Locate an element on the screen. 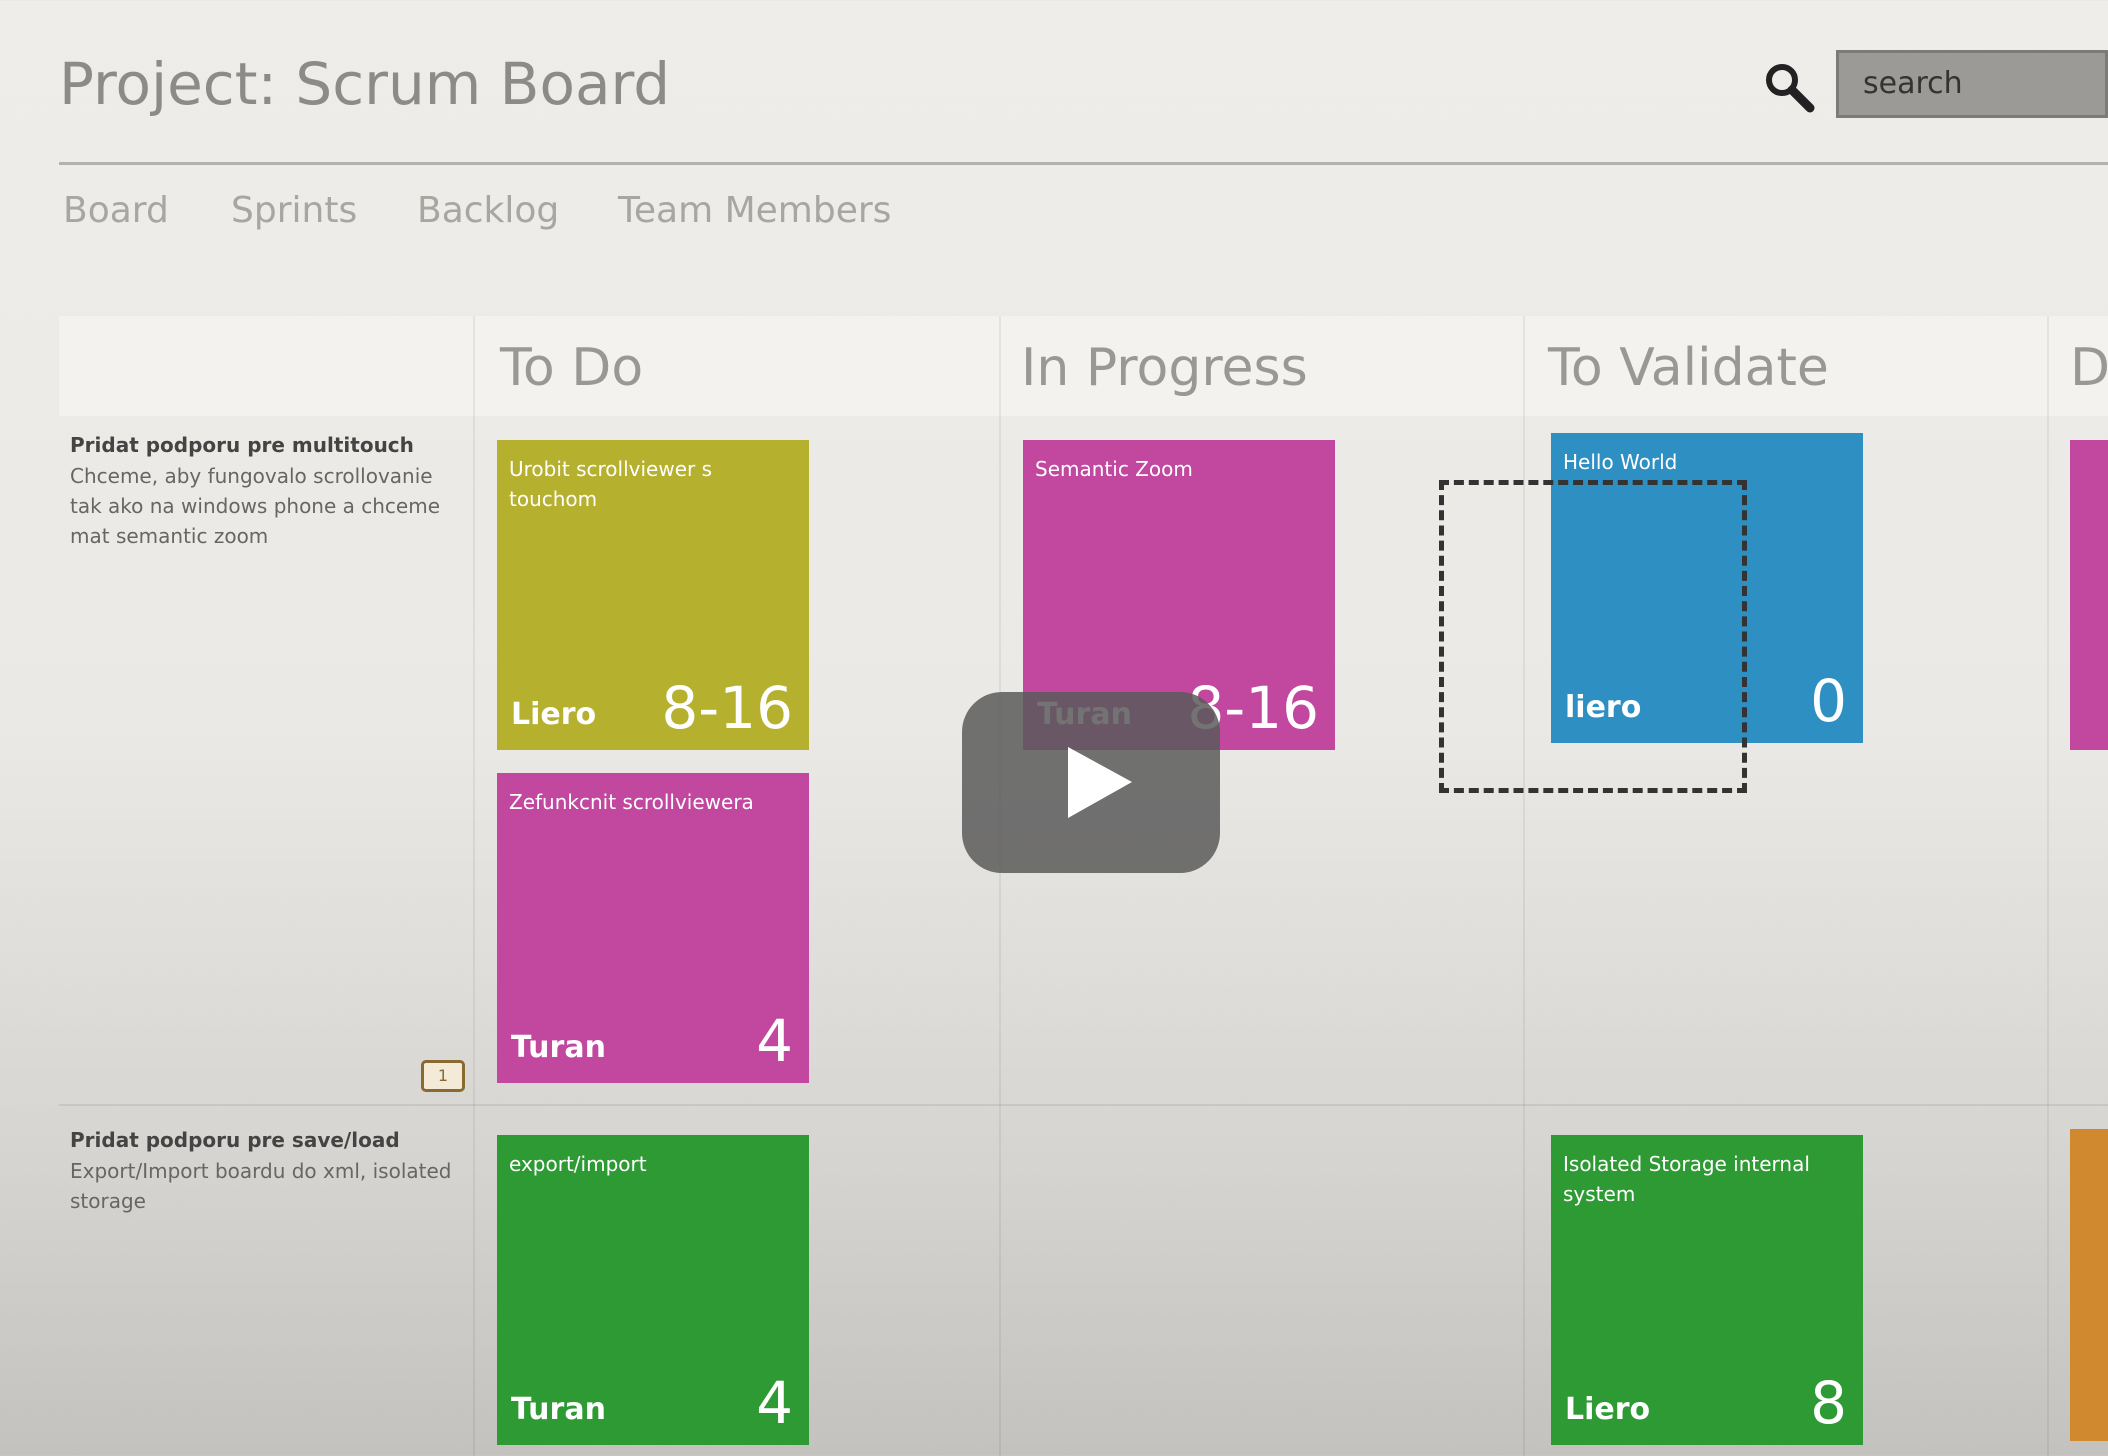 Image resolution: width=2108 pixels, height=1456 pixels. search-box: search is located at coordinates (1972, 84).